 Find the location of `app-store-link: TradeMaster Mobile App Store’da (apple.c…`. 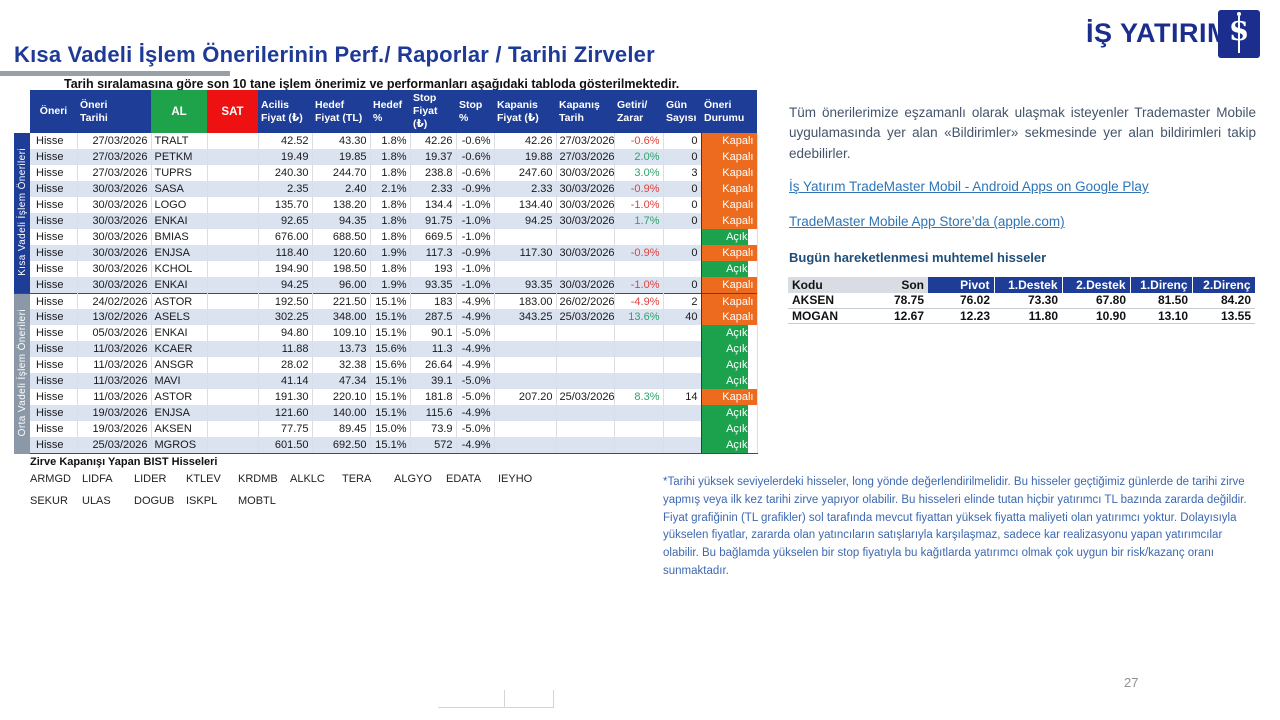

app-store-link: TradeMaster Mobile App Store’da (apple.c… is located at coordinates (927, 221).